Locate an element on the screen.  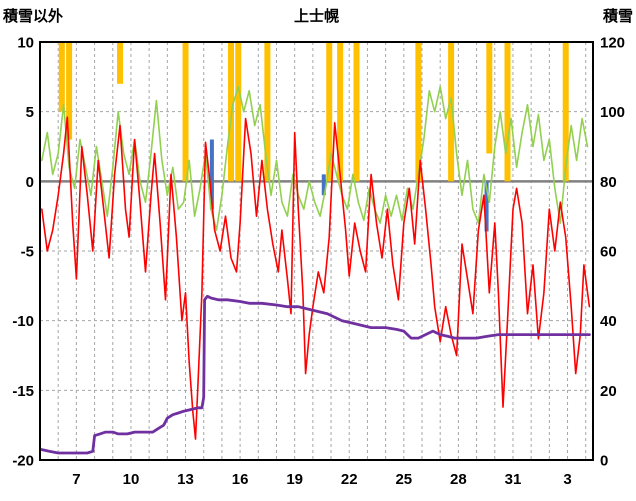
x-axis-tick-label: 10 is located at coordinates (131, 479).